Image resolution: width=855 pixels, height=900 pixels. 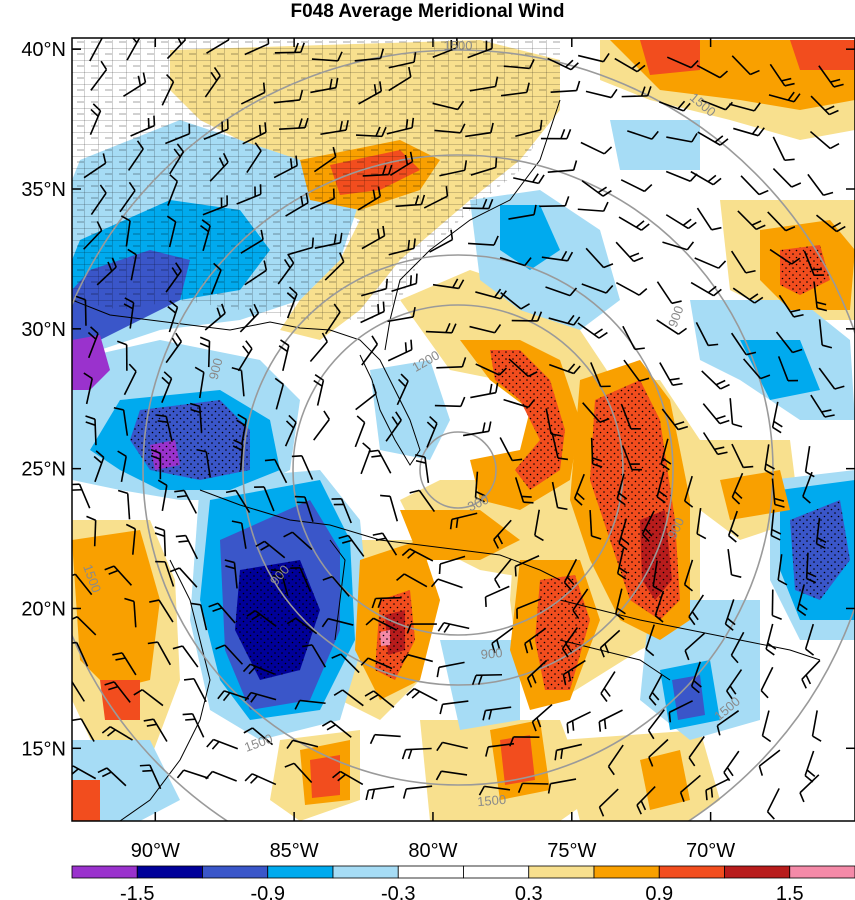 What do you see at coordinates (43, 330) in the screenshot?
I see `lat-tick-label: 30°N` at bounding box center [43, 330].